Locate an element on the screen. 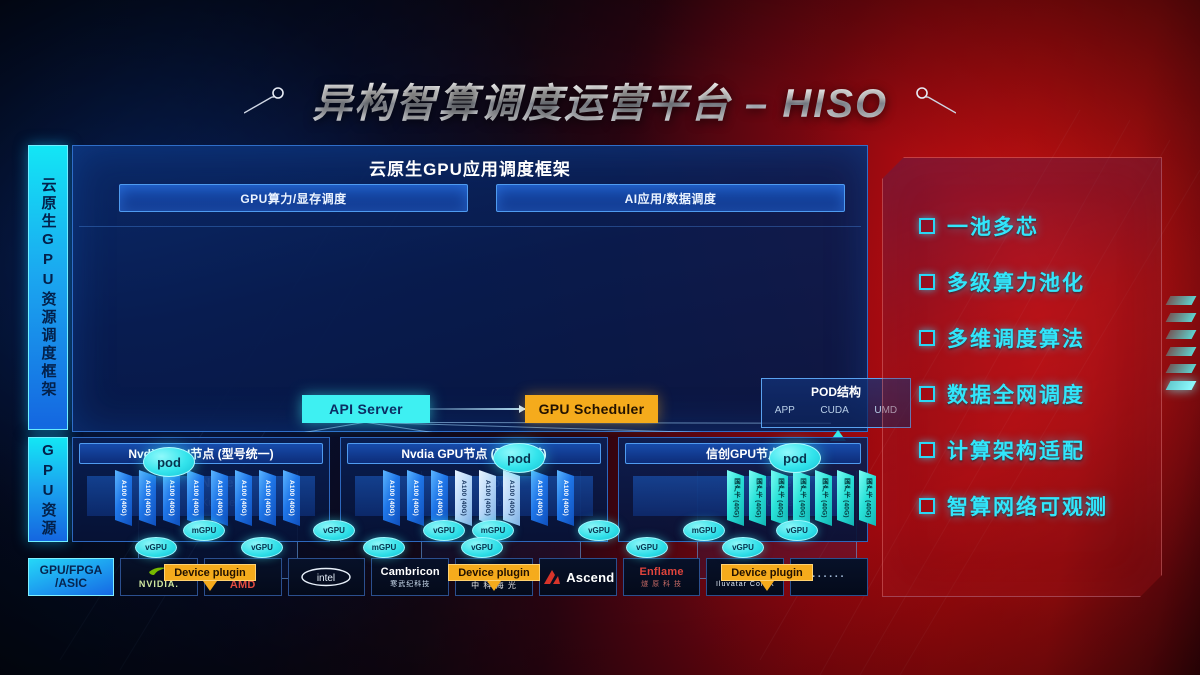 The height and width of the screenshot is (675, 1200). slide-title-bar: 异构智算调度运营平台 – HISO is located at coordinates (600, 100).